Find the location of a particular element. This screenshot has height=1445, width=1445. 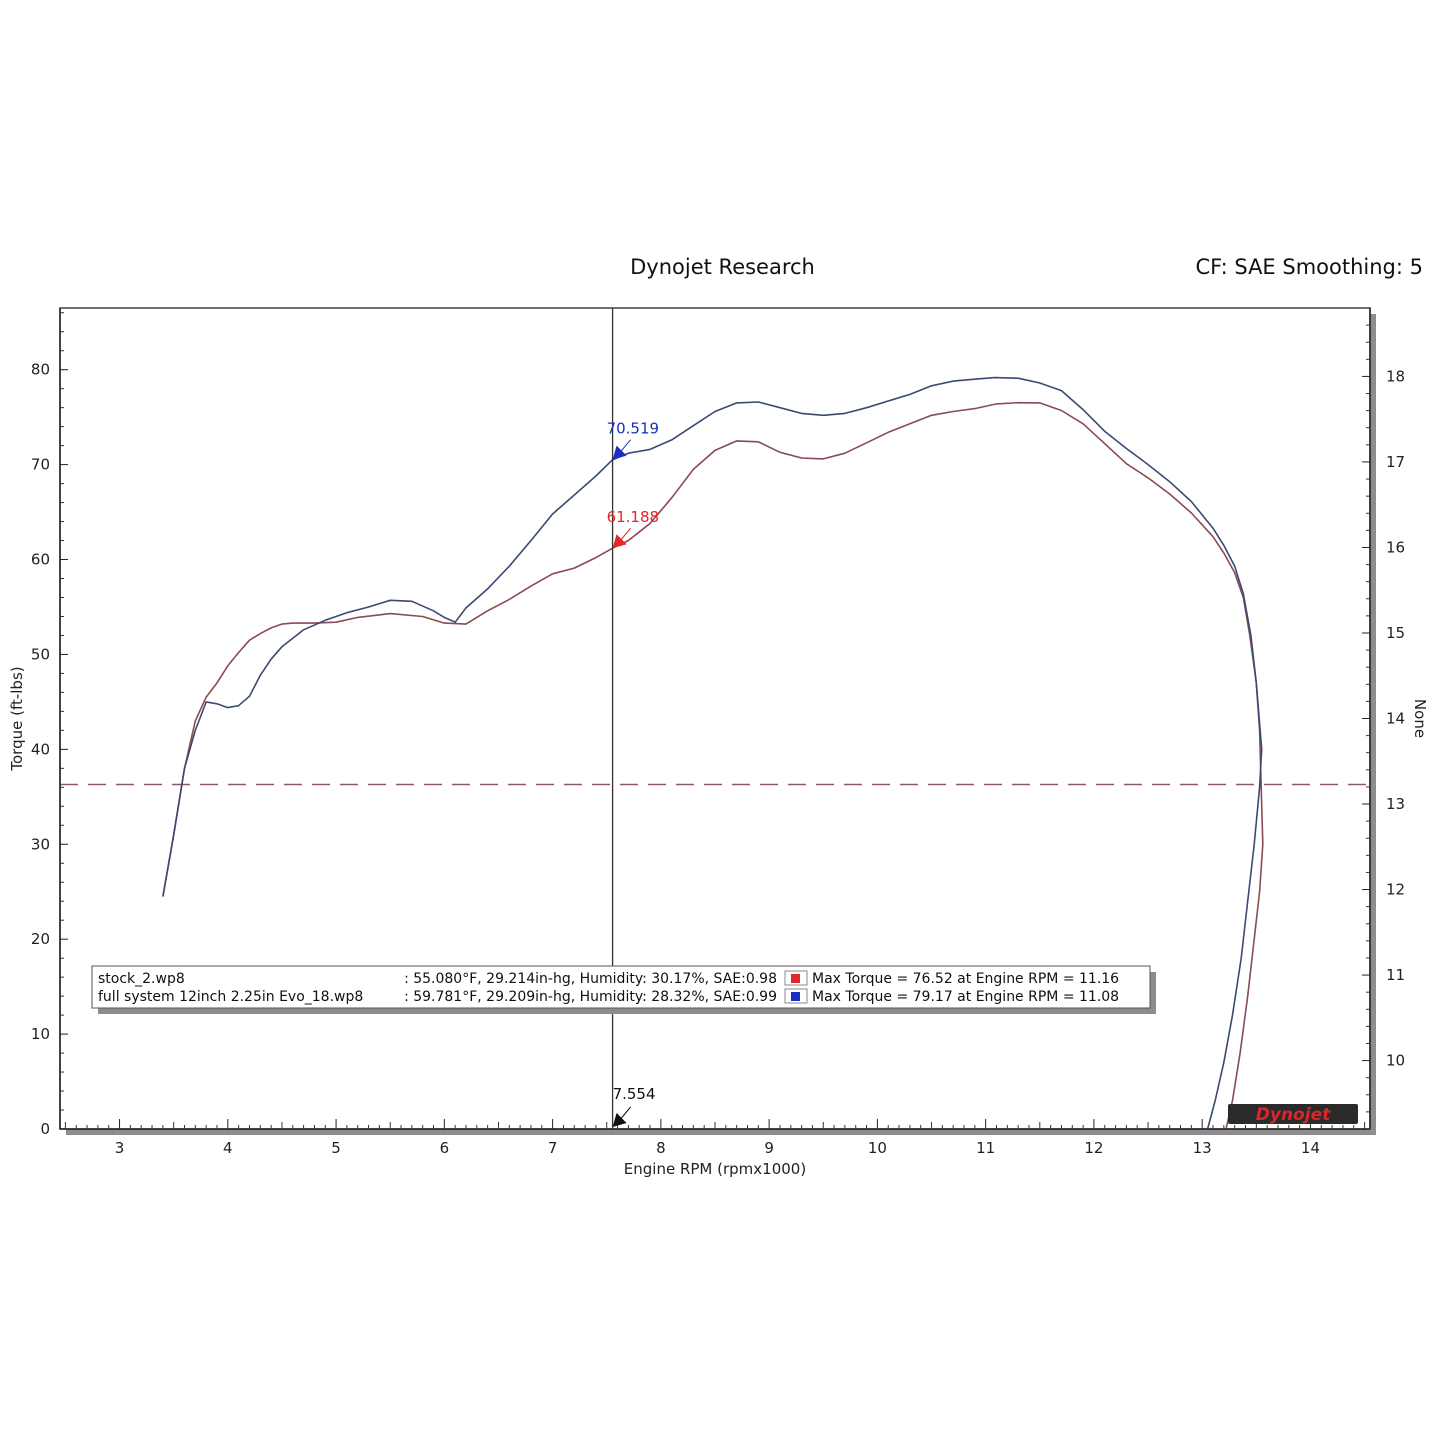

x-tick-label: 12 is located at coordinates (1093, 1148).